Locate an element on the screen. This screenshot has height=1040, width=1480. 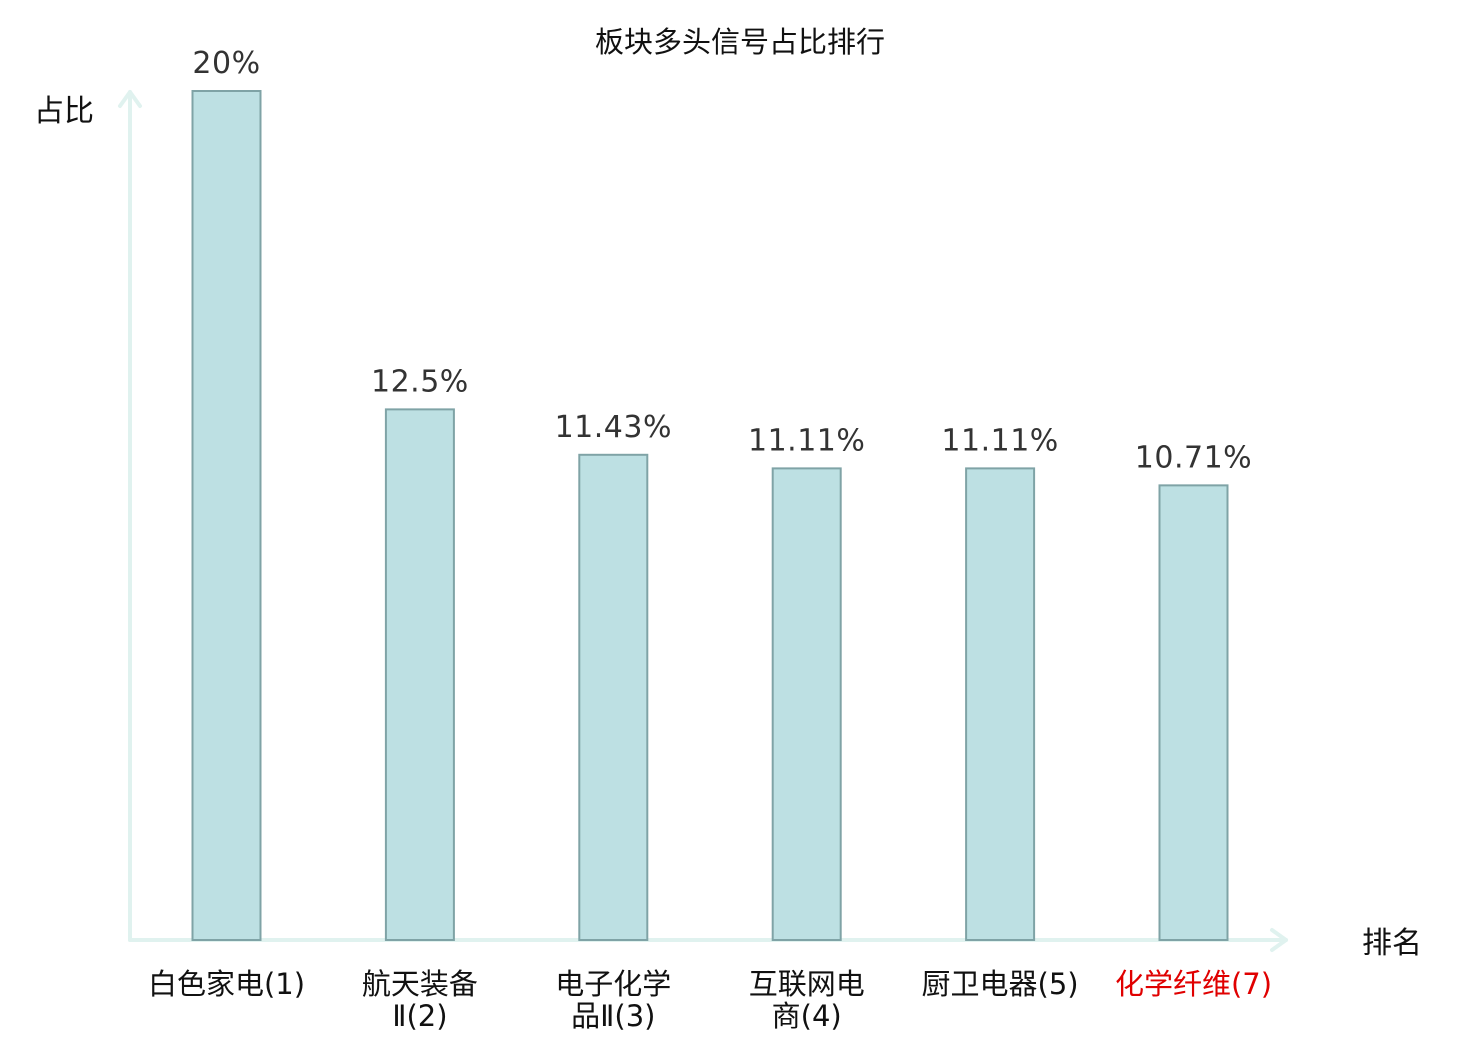
x-axis-arrow is located at coordinates (1279, 940).